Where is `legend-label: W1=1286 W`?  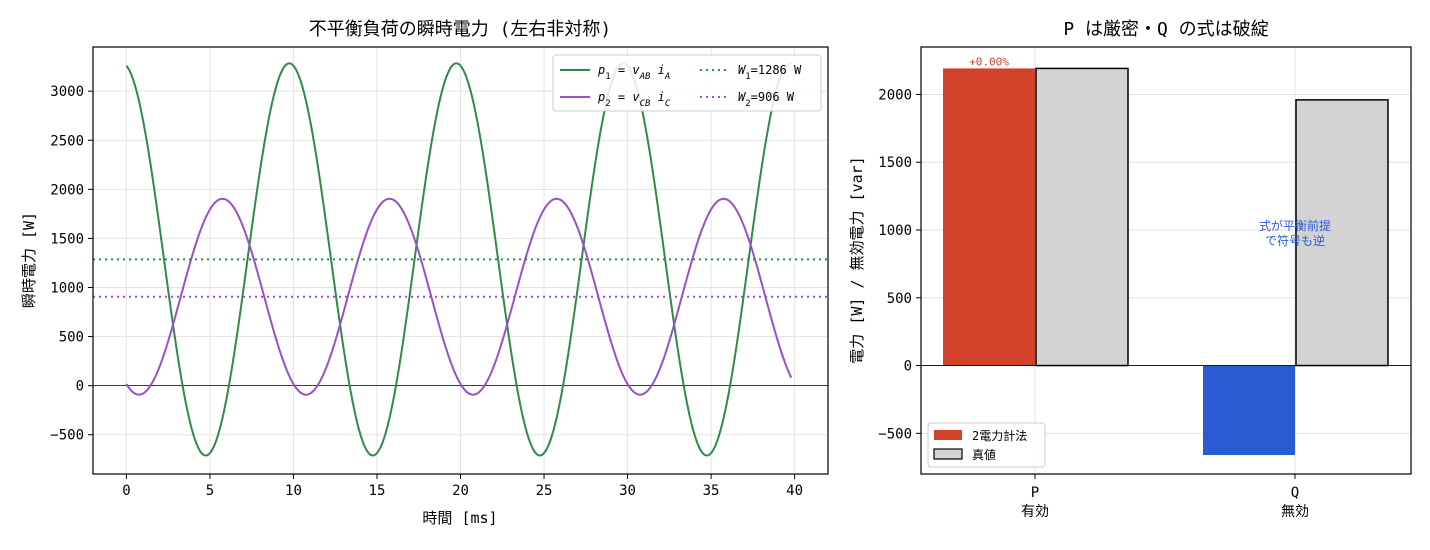 legend-label: W1=1286 W is located at coordinates (770, 72).